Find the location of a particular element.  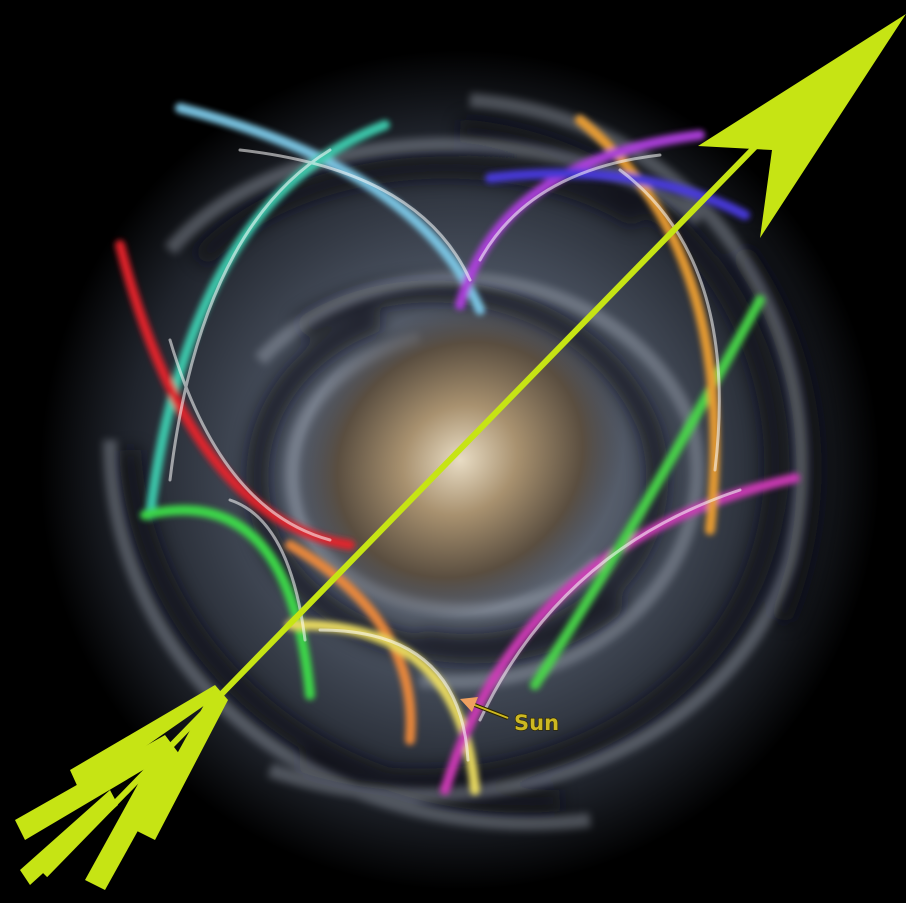

sun-marker: Sun is located at coordinates (510, 716).